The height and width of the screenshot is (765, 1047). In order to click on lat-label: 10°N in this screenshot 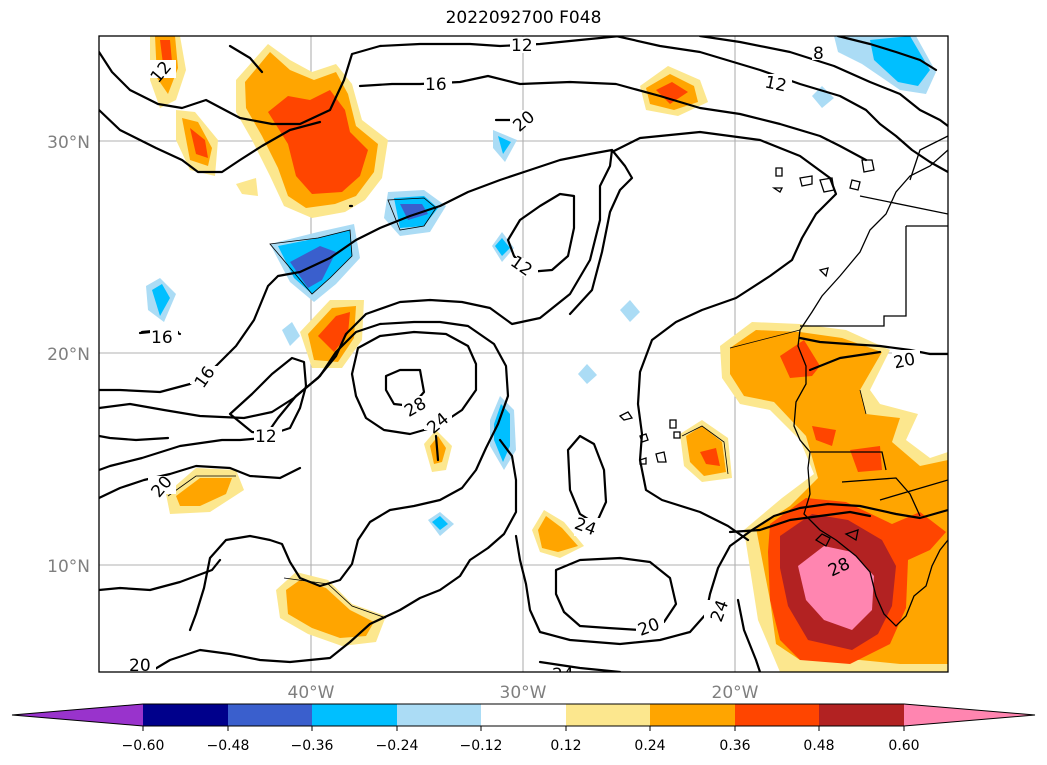, I will do `click(68, 567)`.